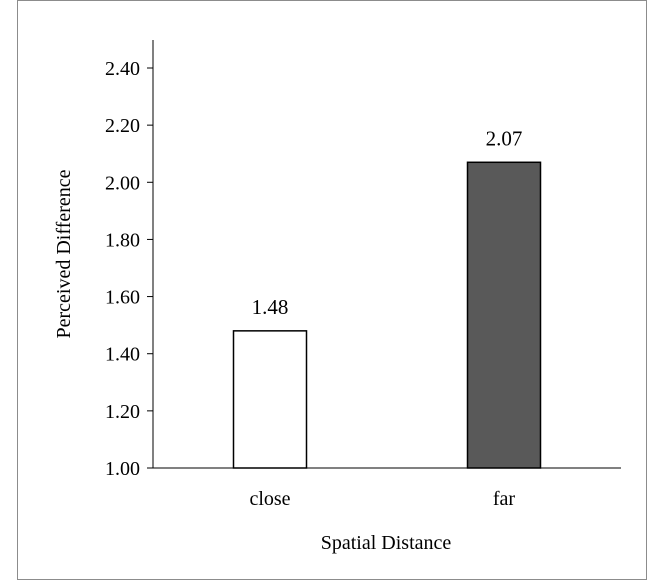  Describe the element at coordinates (270, 399) in the screenshot. I see `bar-close` at that location.